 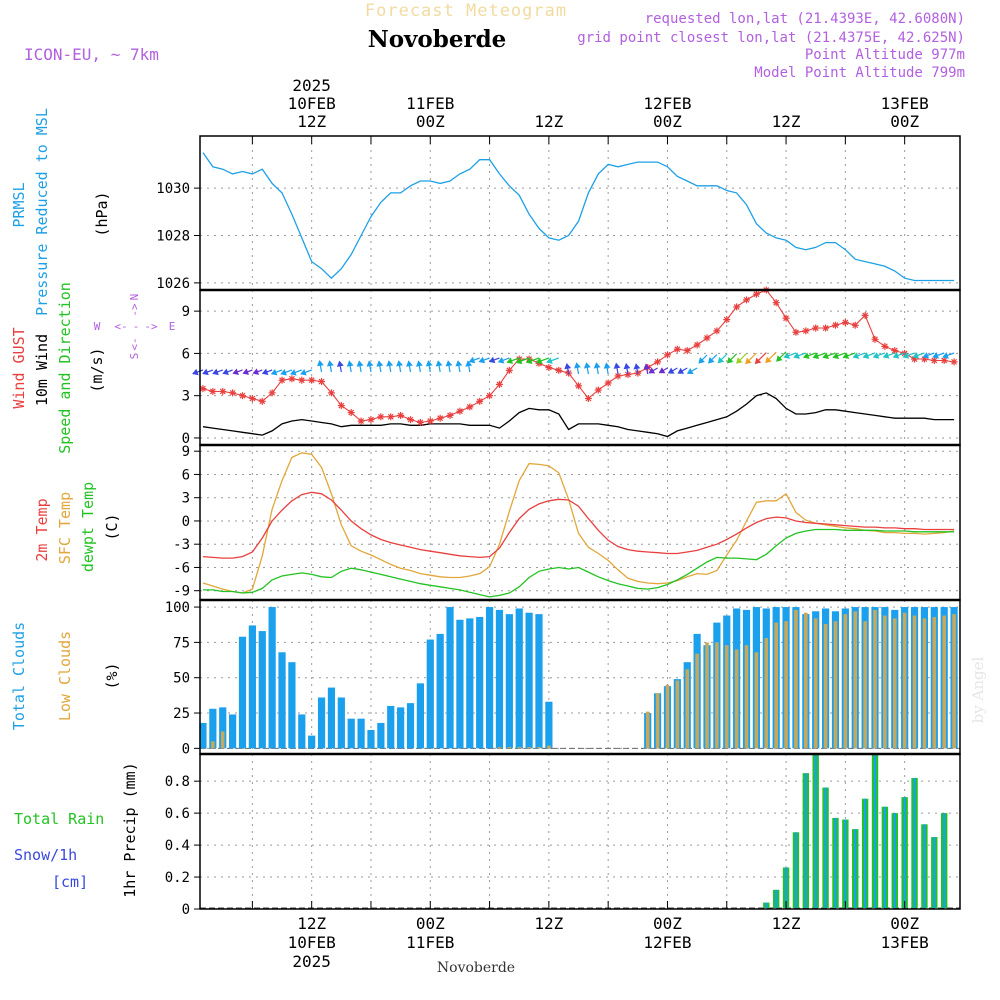 I want to click on wind-gust-line, so click(x=578, y=356).